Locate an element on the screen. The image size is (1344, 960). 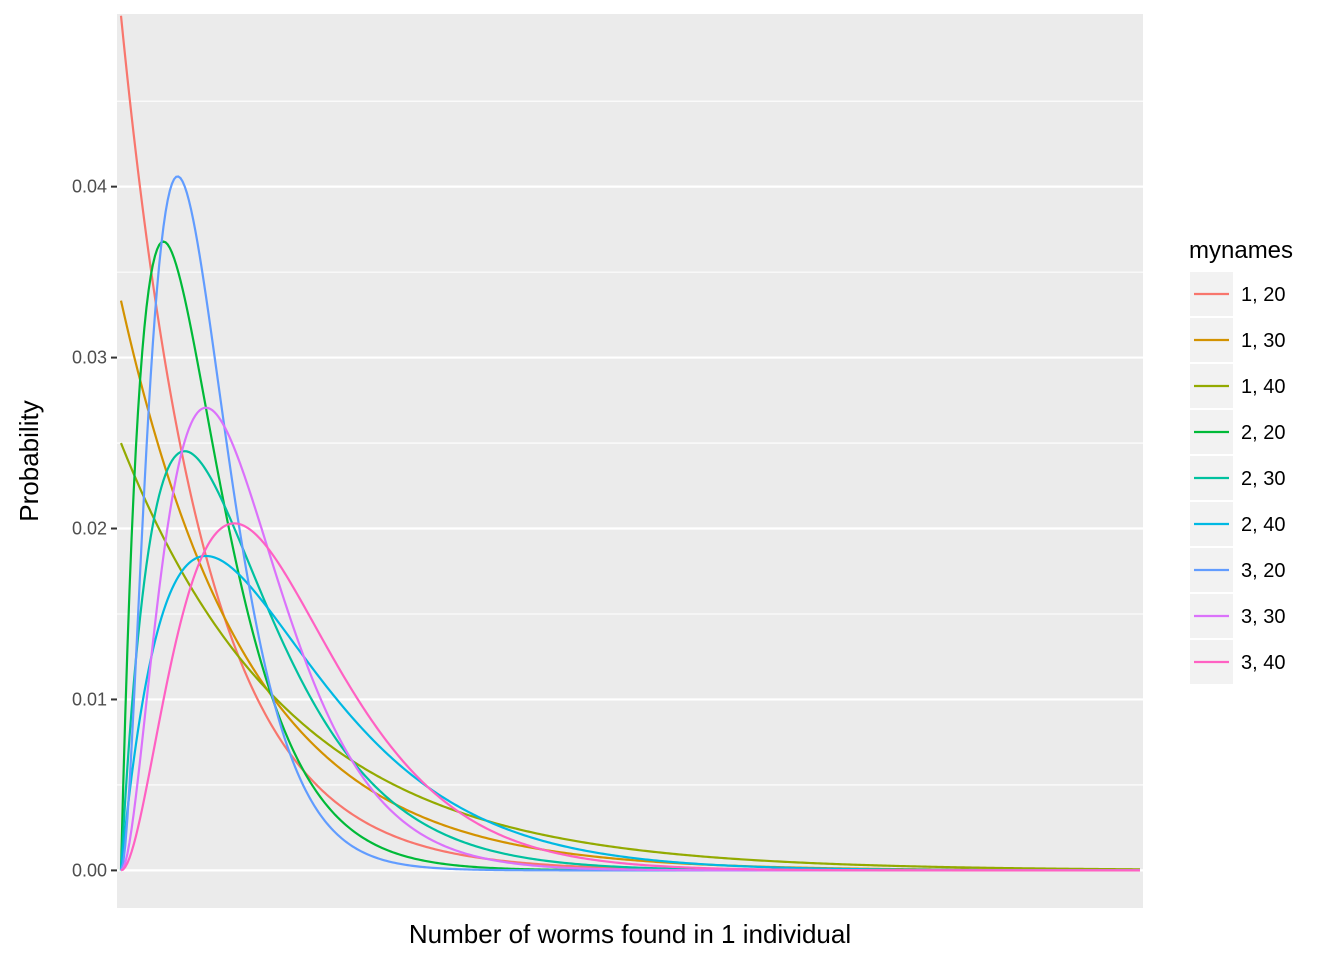
legend-label: 1, 40 is located at coordinates (1263, 387).